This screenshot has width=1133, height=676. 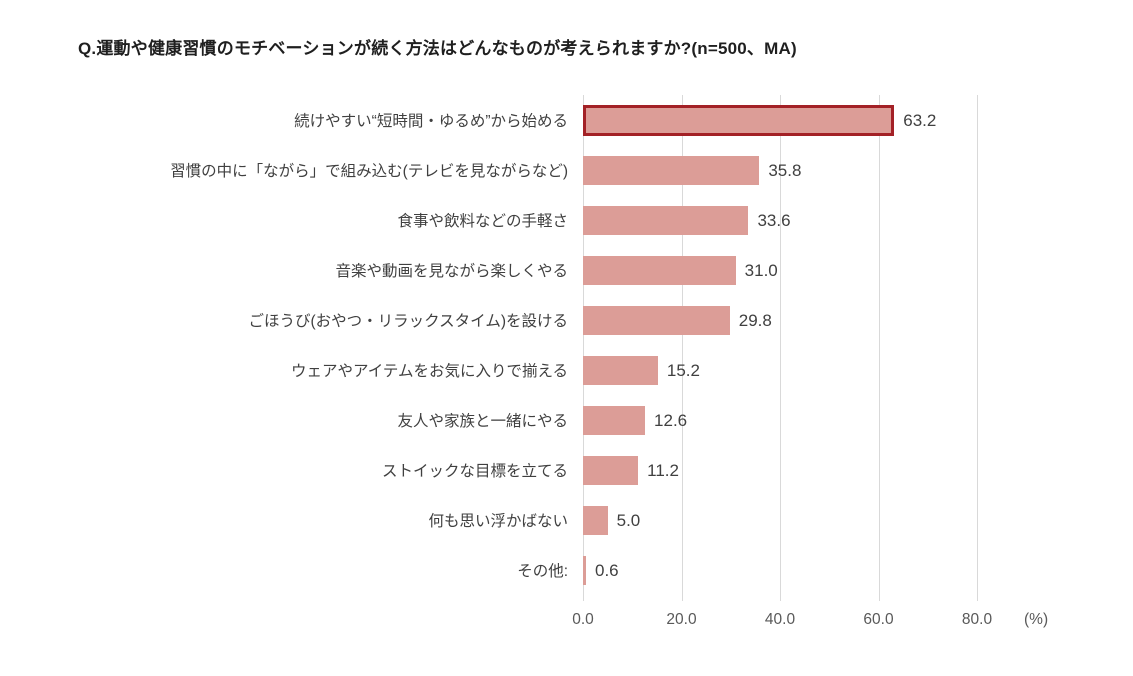 I want to click on x-tick-label: 80.0, so click(x=977, y=619).